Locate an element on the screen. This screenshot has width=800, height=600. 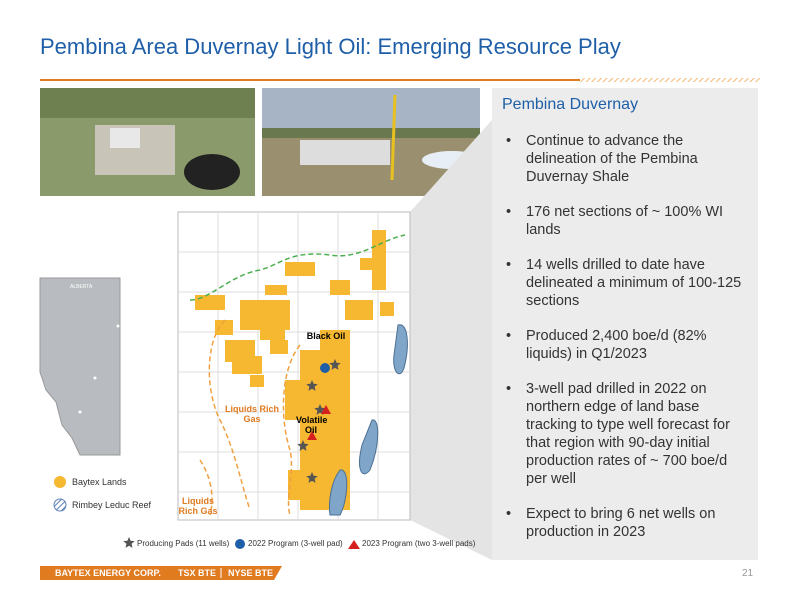
photo-left is located at coordinates (147, 142).